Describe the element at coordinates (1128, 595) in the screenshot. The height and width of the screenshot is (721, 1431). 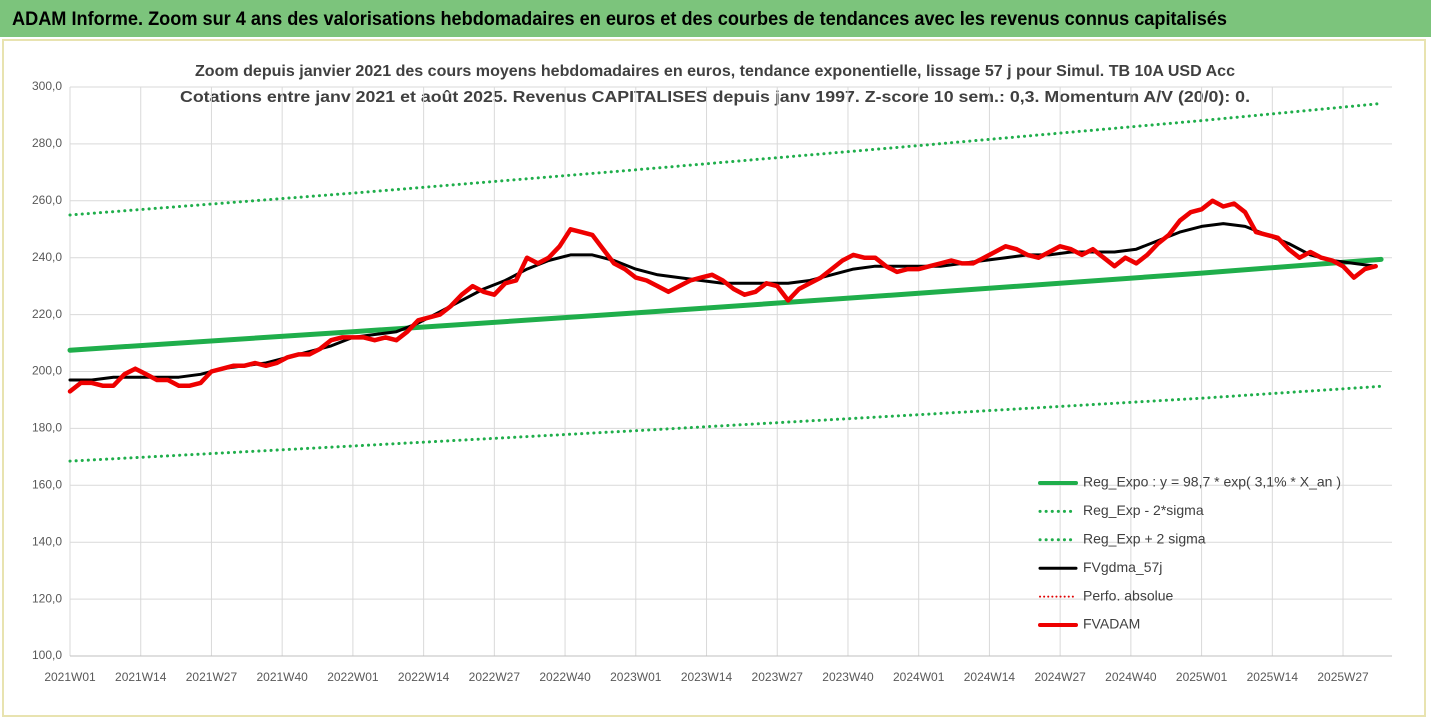
I see `legend-label: Perfo. absolue` at that location.